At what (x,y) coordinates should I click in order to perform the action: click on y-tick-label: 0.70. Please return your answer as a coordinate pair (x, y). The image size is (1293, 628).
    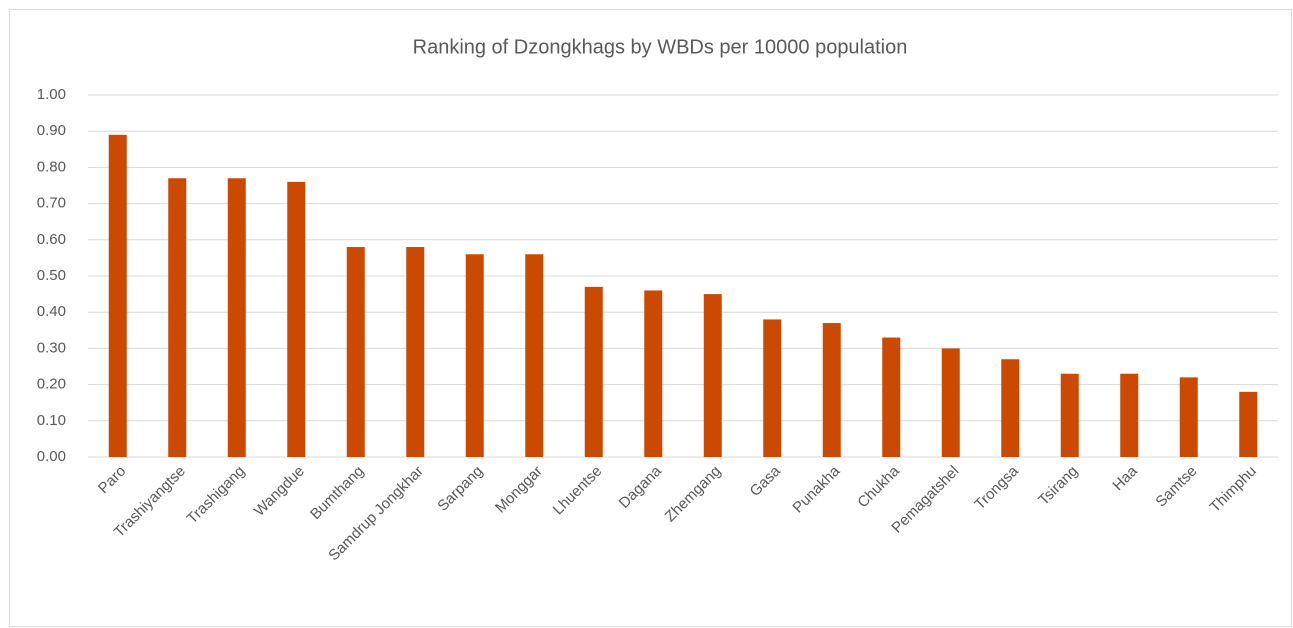
    Looking at the image, I should click on (51, 203).